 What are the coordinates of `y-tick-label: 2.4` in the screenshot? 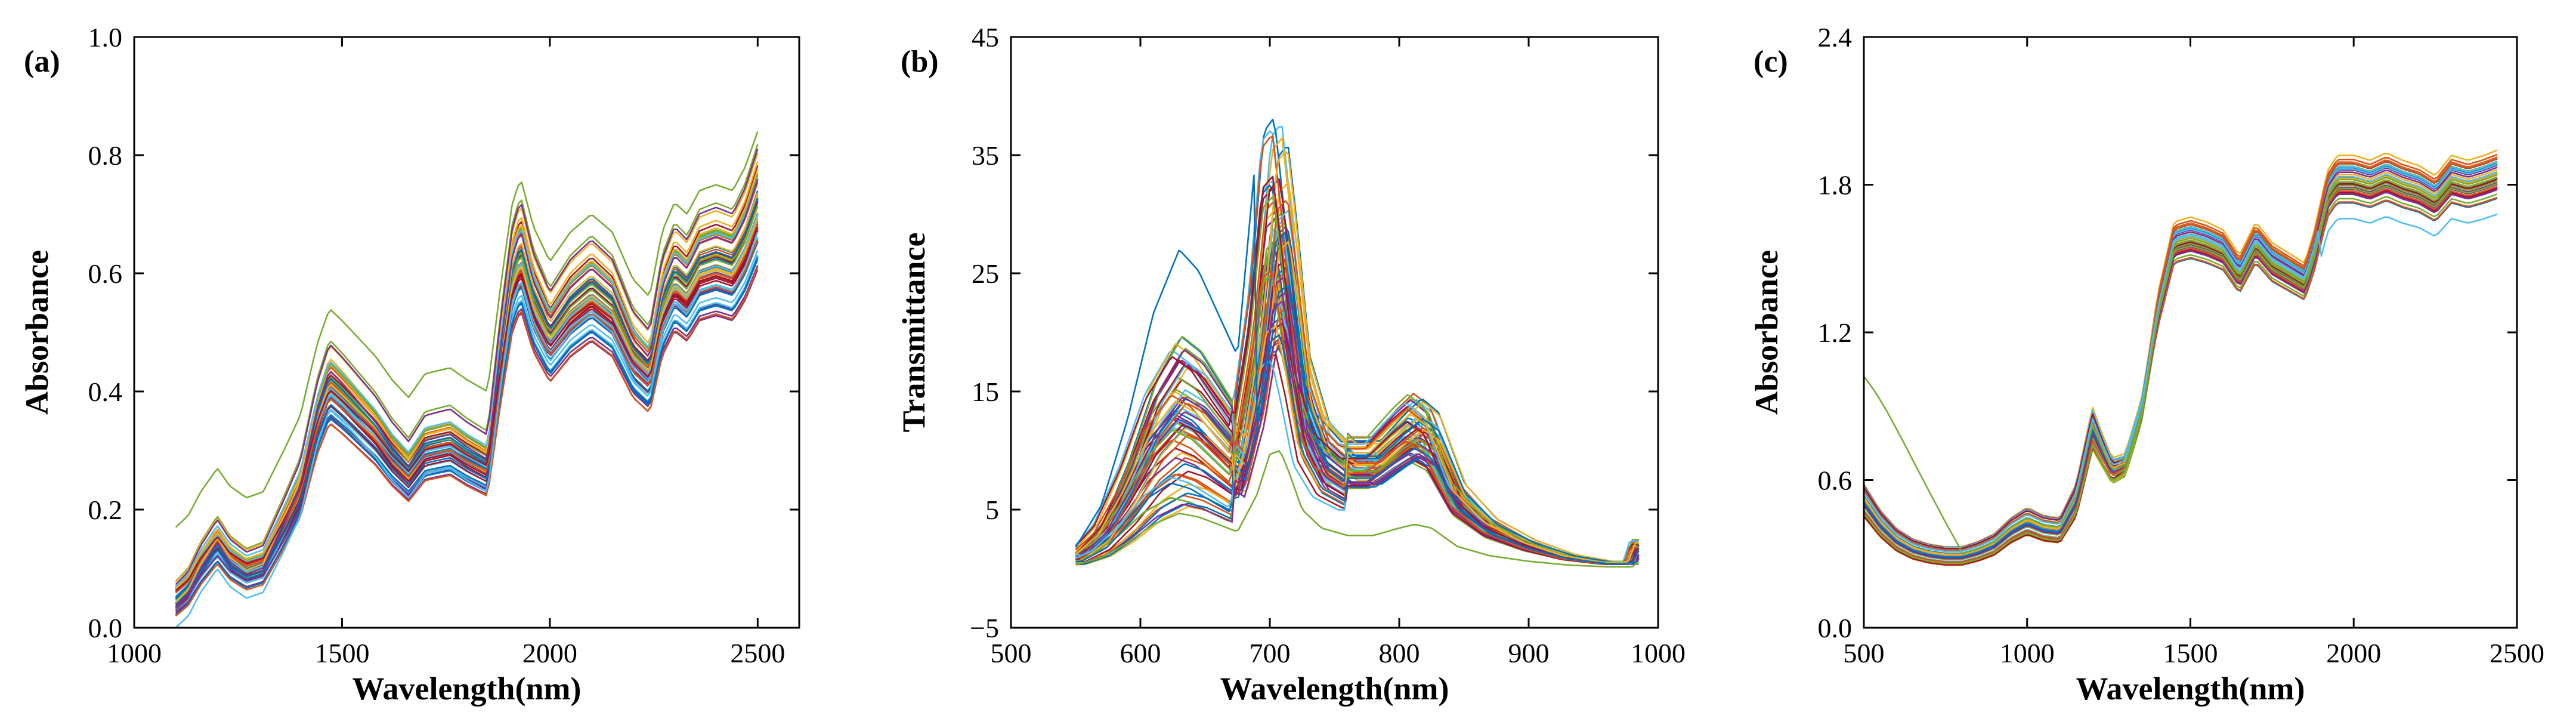 It's located at (1835, 38).